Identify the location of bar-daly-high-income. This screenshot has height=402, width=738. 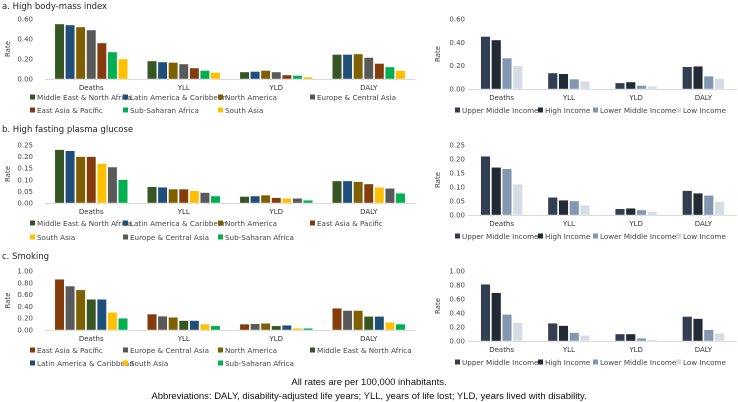
(698, 330).